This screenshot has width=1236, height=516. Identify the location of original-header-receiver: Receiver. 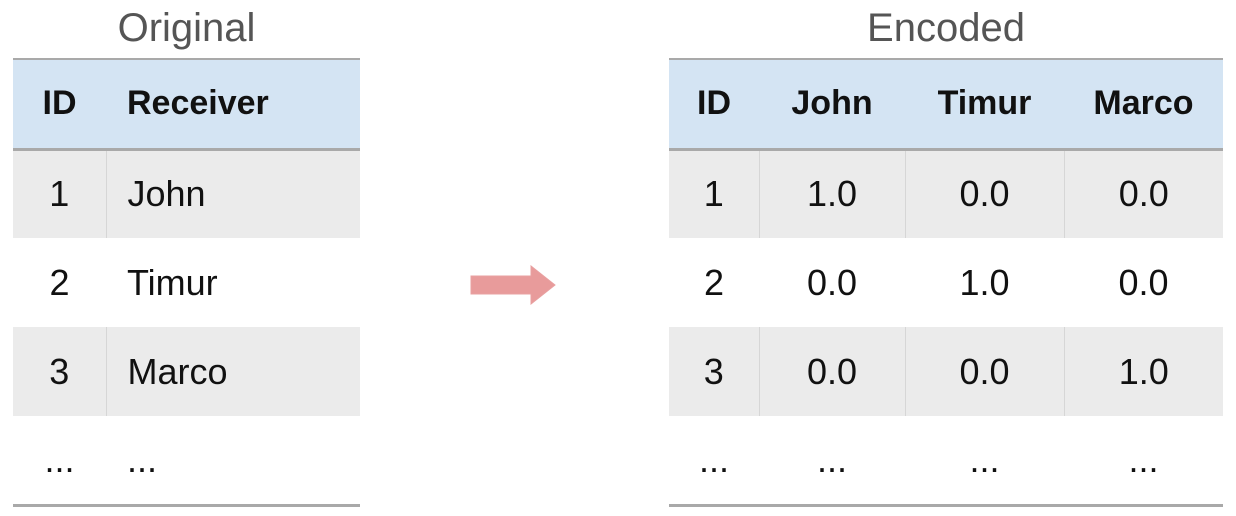
(233, 104).